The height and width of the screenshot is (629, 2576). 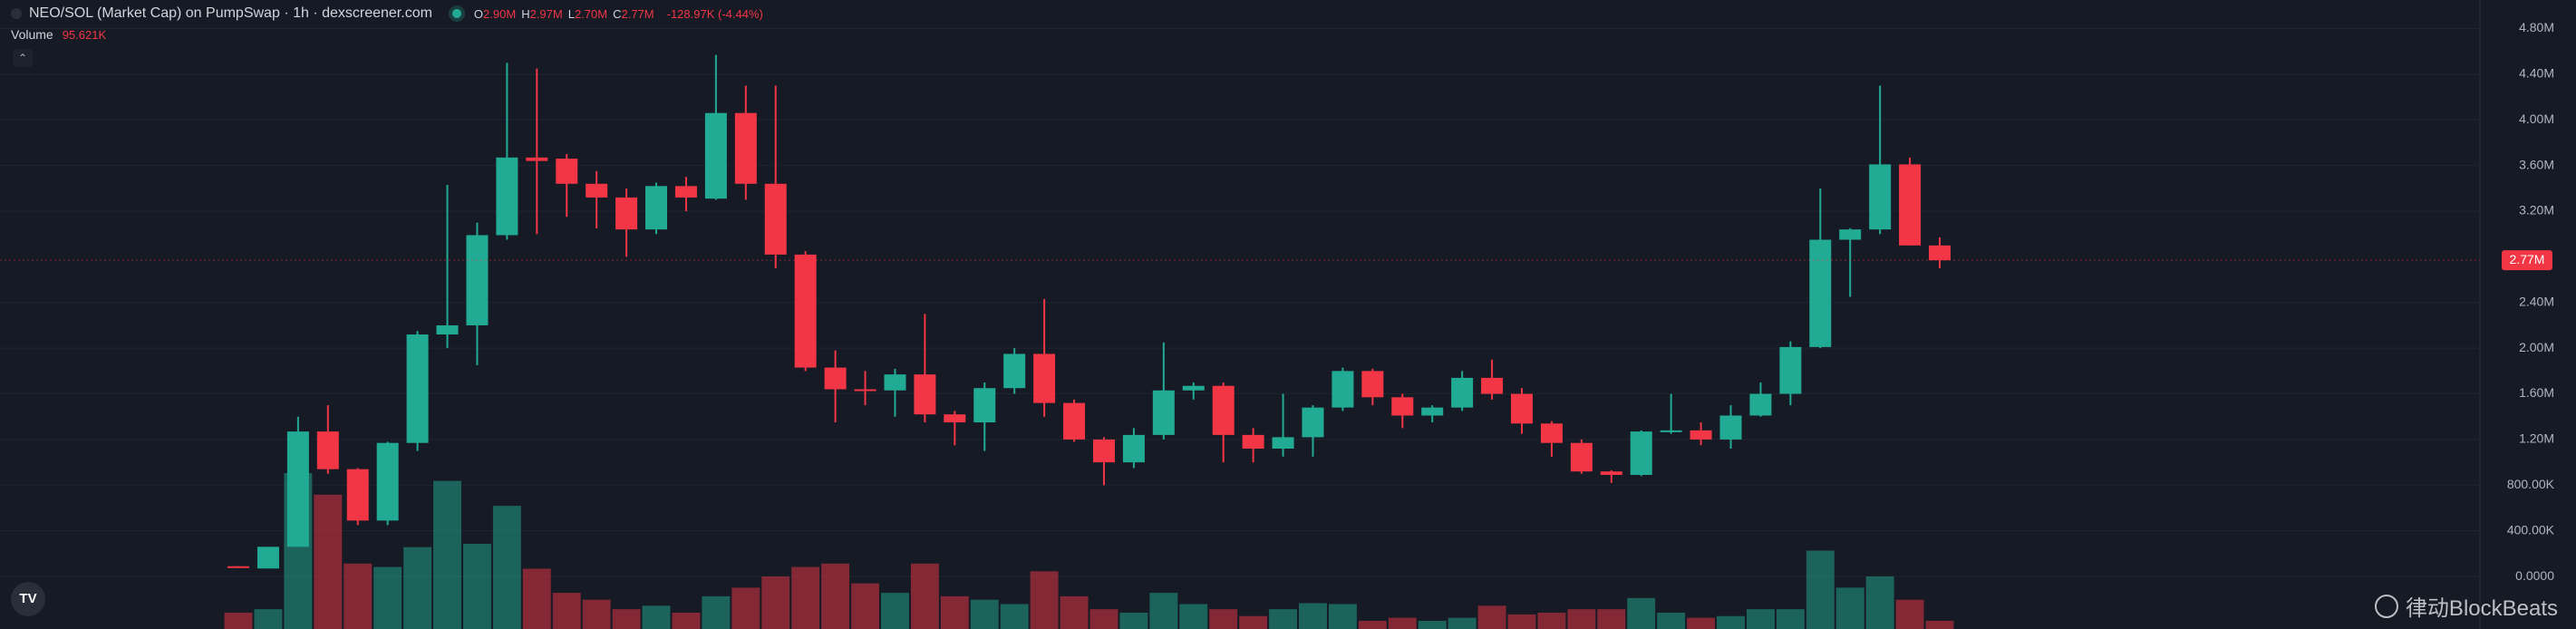 I want to click on watermark-text: 律动BlockBeats, so click(x=2481, y=609).